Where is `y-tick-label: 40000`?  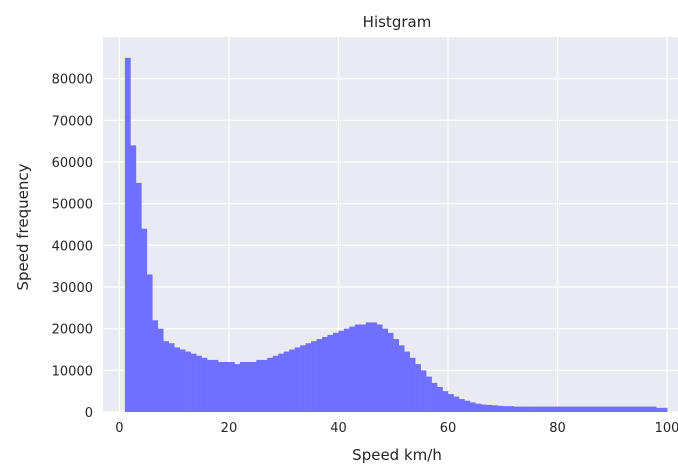
y-tick-label: 40000 is located at coordinates (72, 246).